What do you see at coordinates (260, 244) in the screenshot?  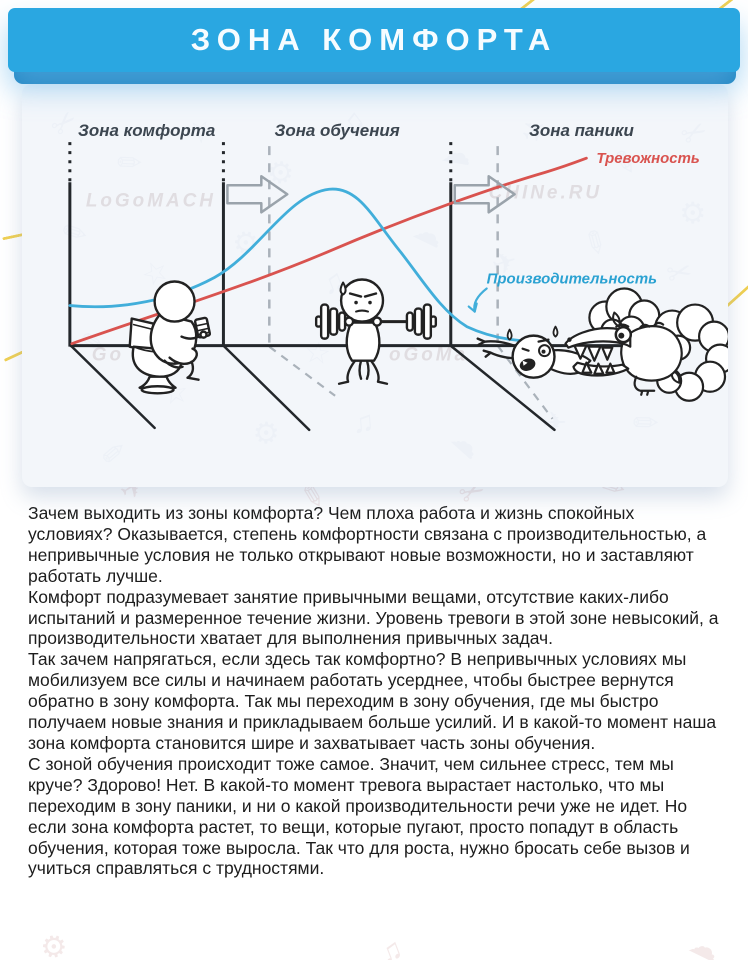 I see `zone-divider-line` at bounding box center [260, 244].